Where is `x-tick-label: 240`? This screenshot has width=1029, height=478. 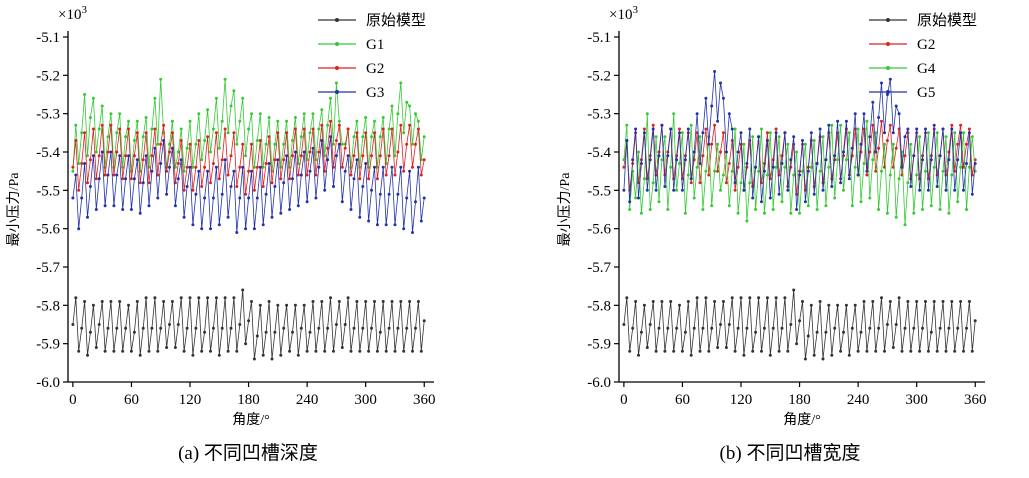 x-tick-label: 240 is located at coordinates (858, 400).